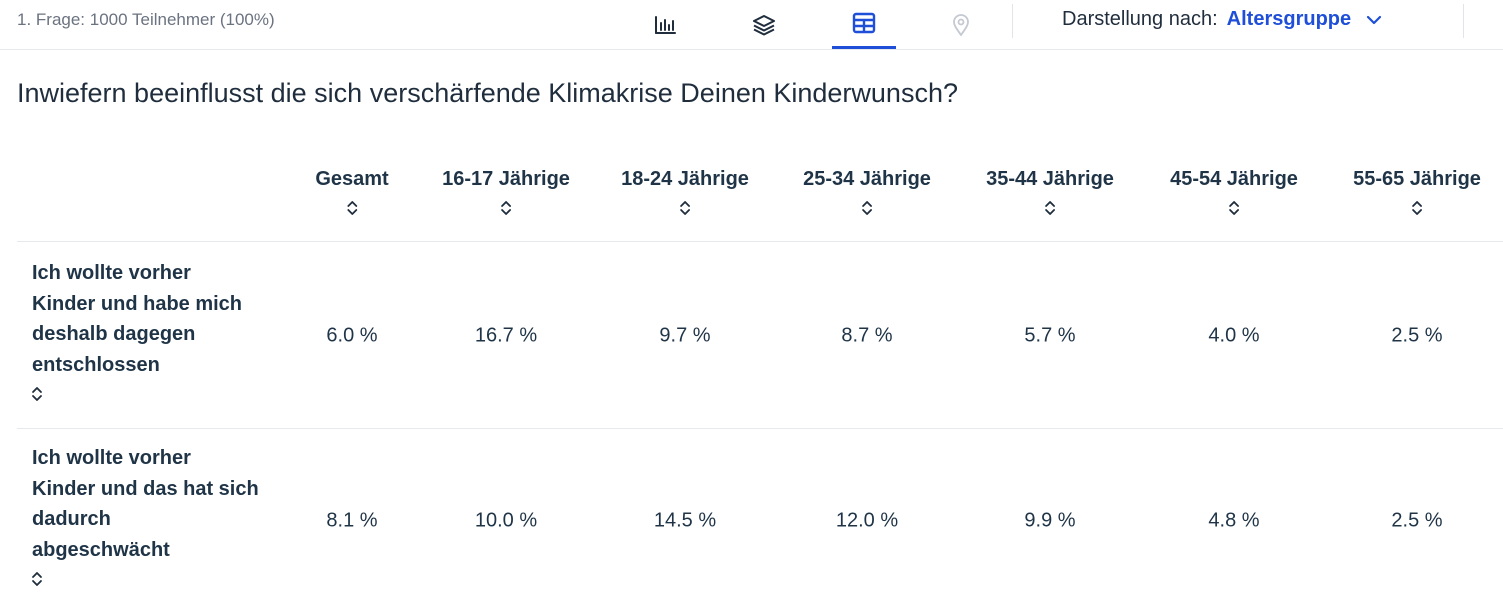 This screenshot has height=605, width=1503. Describe the element at coordinates (685, 520) in the screenshot. I see `table-cell: 14.5 %` at that location.